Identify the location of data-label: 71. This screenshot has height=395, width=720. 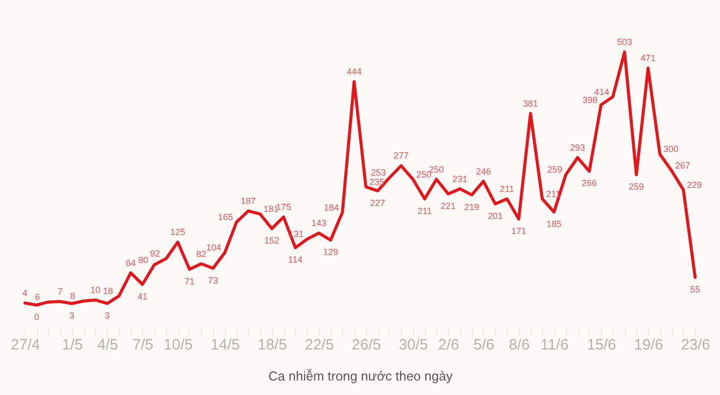
(189, 281).